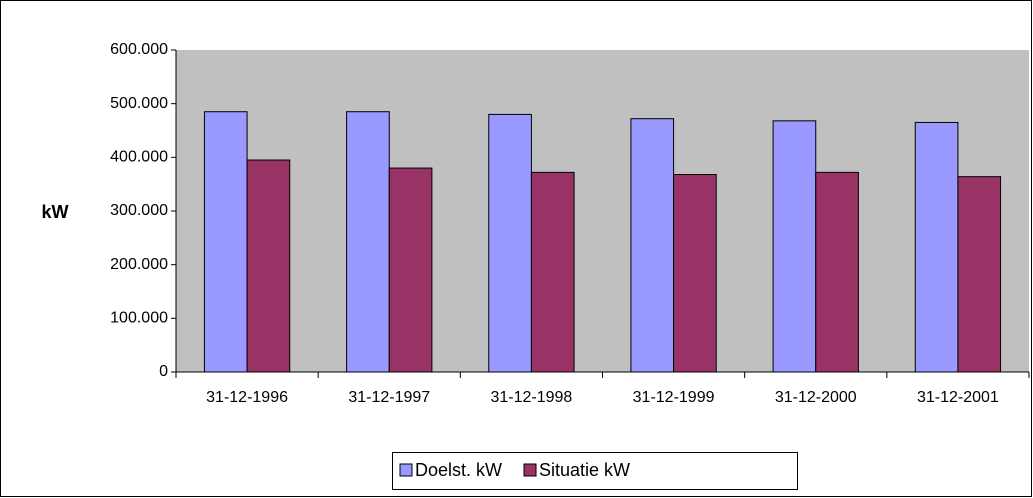  Describe the element at coordinates (531, 397) in the screenshot. I see `x-tick-label: 31-12-1998` at that location.